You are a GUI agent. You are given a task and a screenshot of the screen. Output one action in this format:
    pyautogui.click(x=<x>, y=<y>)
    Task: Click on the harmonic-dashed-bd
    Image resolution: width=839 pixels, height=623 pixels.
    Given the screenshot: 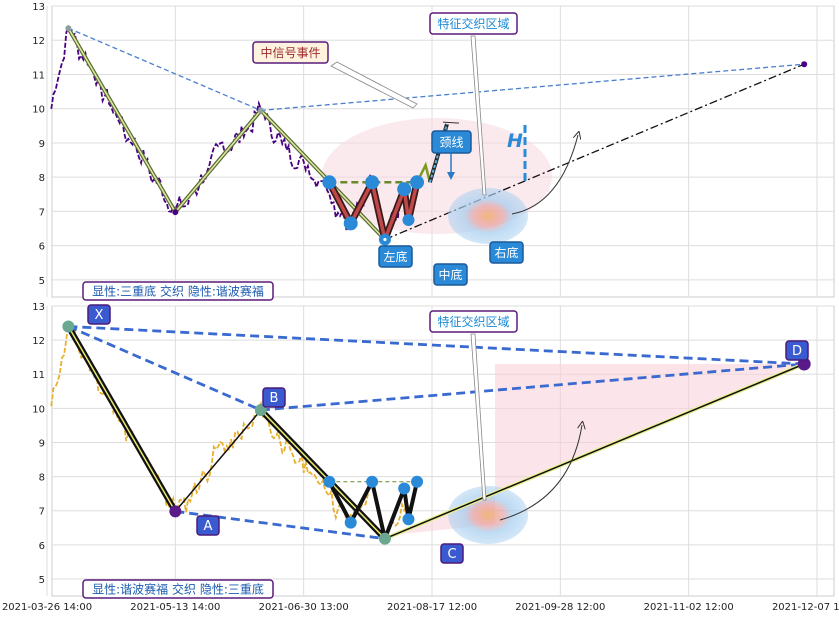 What is the action you would take?
    pyautogui.click(x=532, y=387)
    